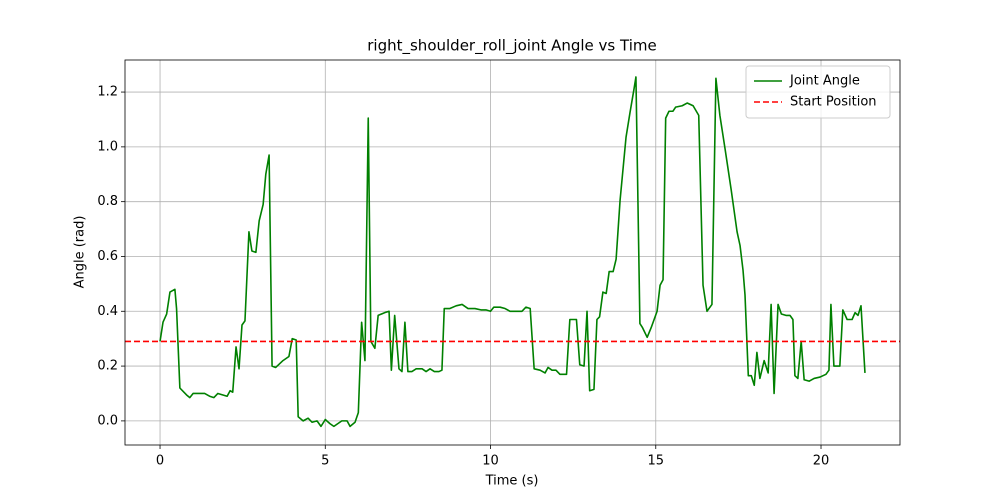 Image resolution: width=1000 pixels, height=500 pixels. Describe the element at coordinates (107, 201) in the screenshot. I see `y-tick-label: 0.8` at that location.